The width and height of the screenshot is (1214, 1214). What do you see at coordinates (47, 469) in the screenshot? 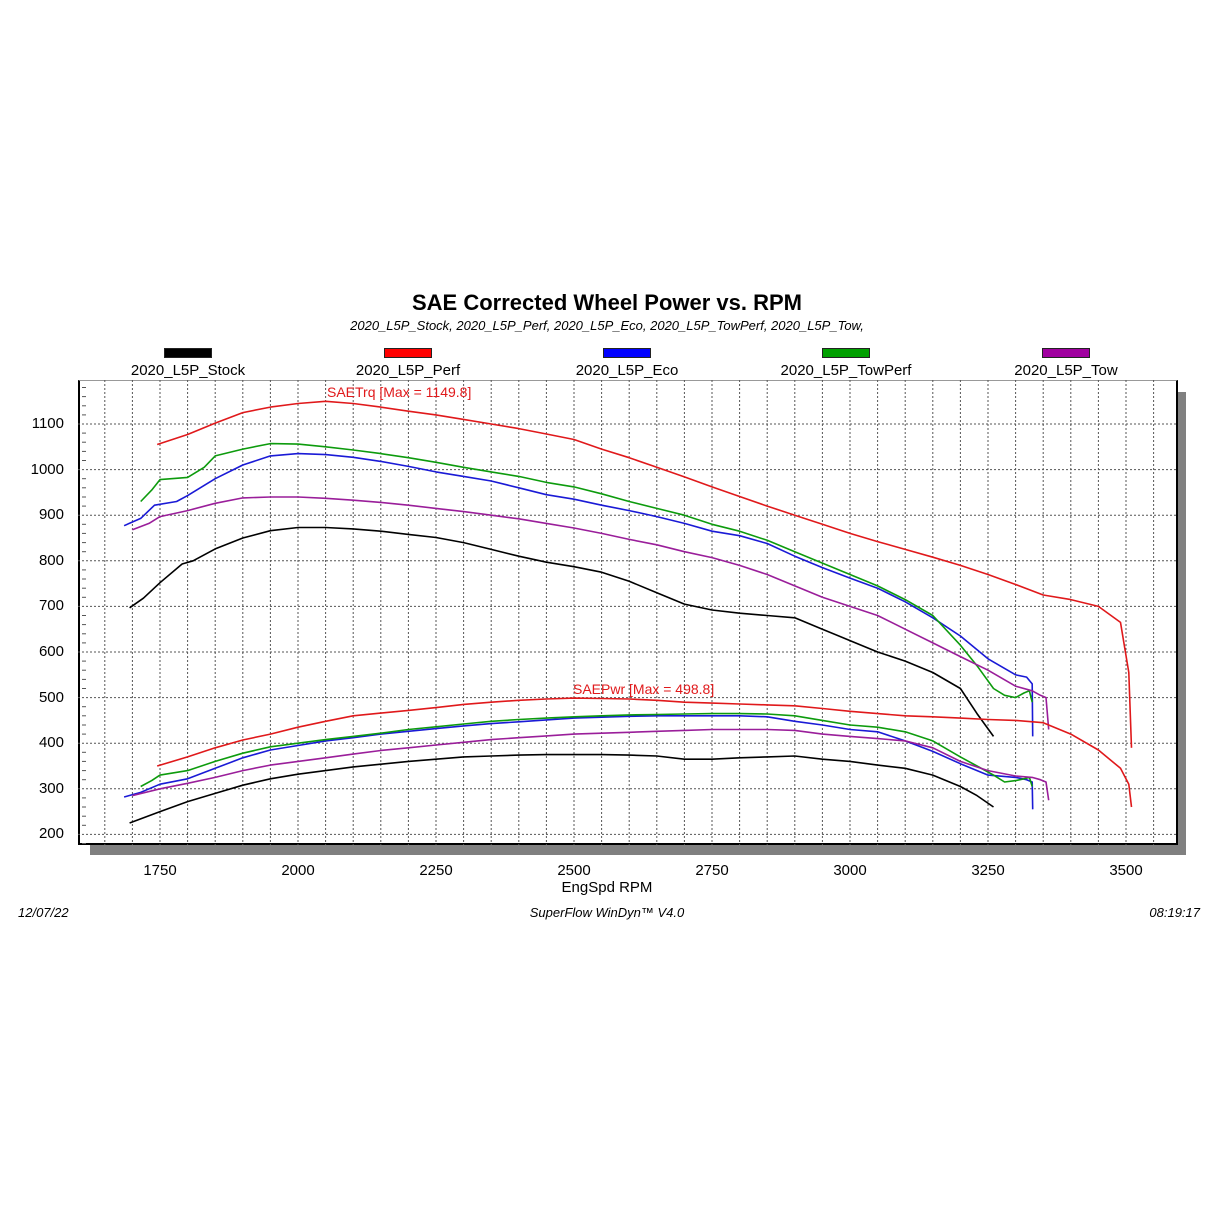
I see `y-tick-label: 1000` at bounding box center [47, 469].